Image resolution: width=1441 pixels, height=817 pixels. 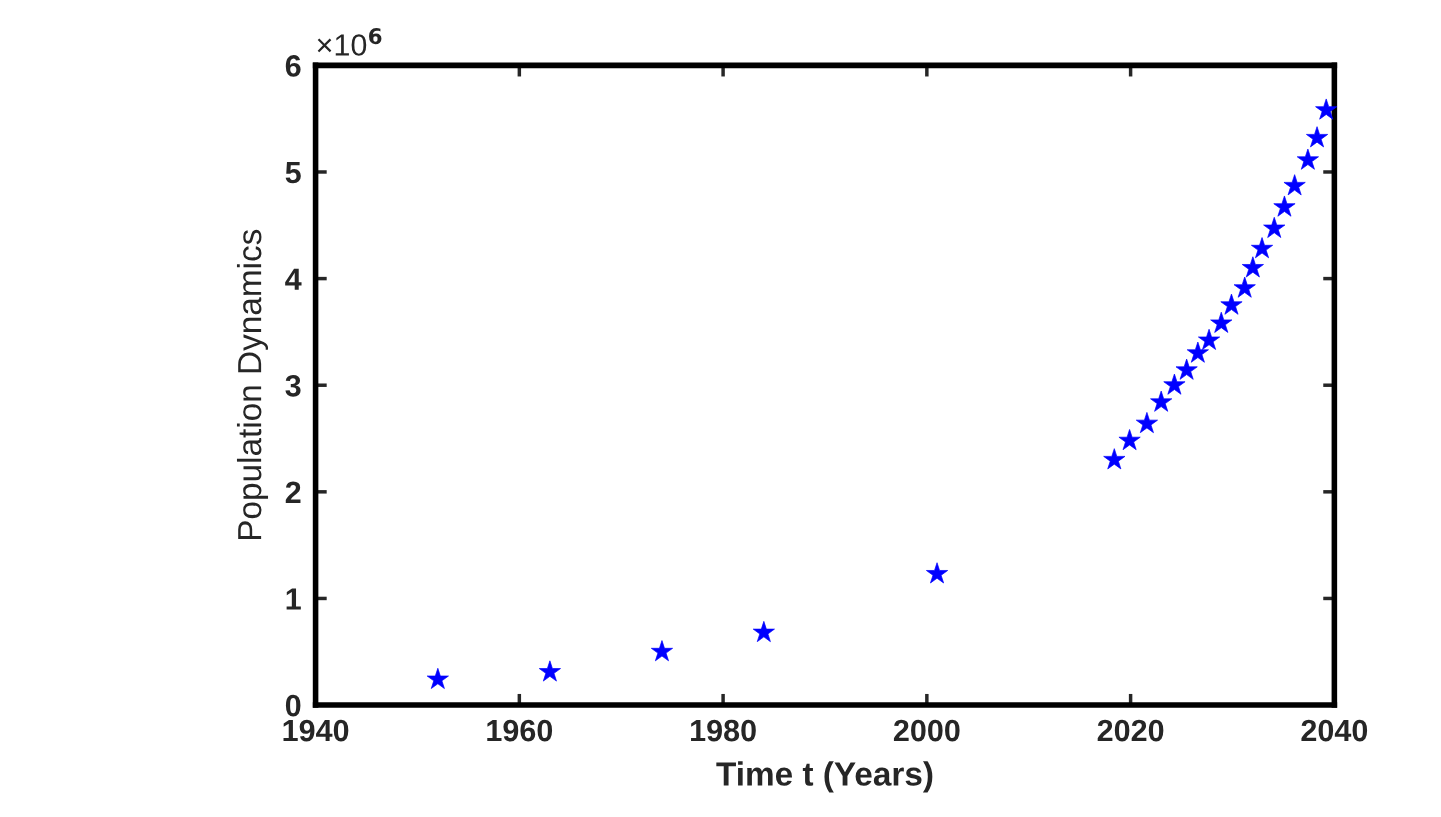 What do you see at coordinates (293, 279) in the screenshot?
I see `y-tick-label: 4` at bounding box center [293, 279].